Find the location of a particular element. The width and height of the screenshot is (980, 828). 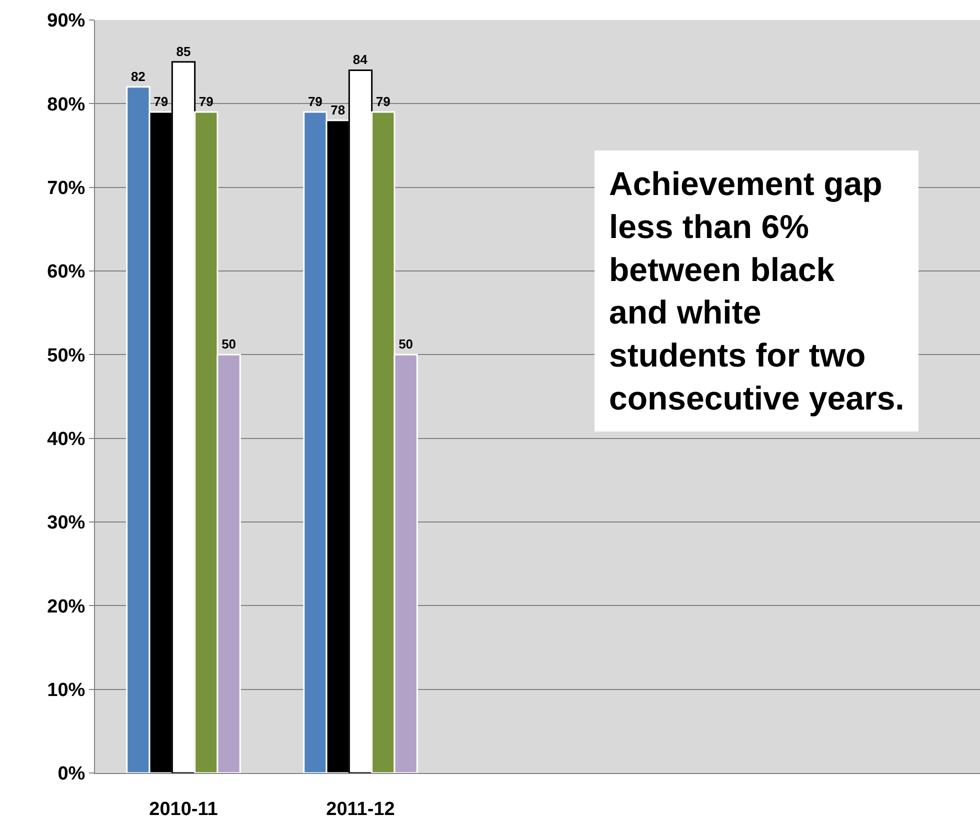

data-label: 85 is located at coordinates (183, 51).